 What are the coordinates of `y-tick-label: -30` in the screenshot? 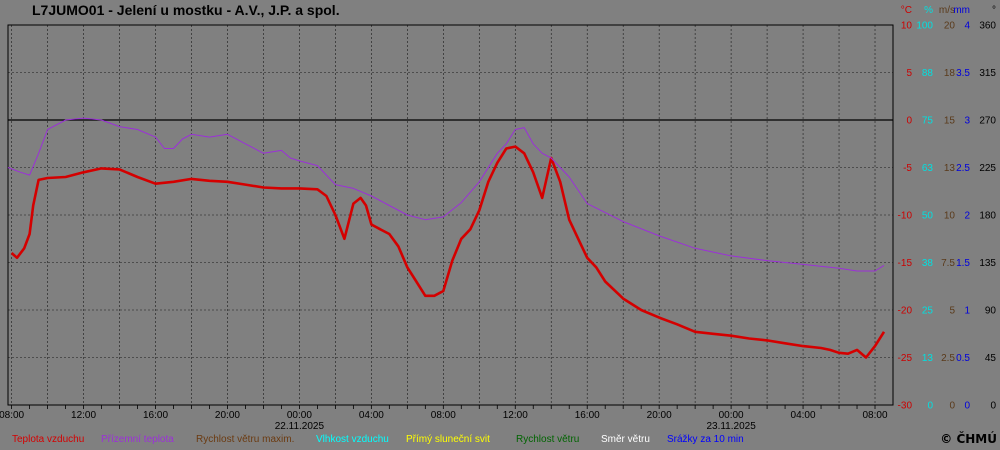 It's located at (905, 406).